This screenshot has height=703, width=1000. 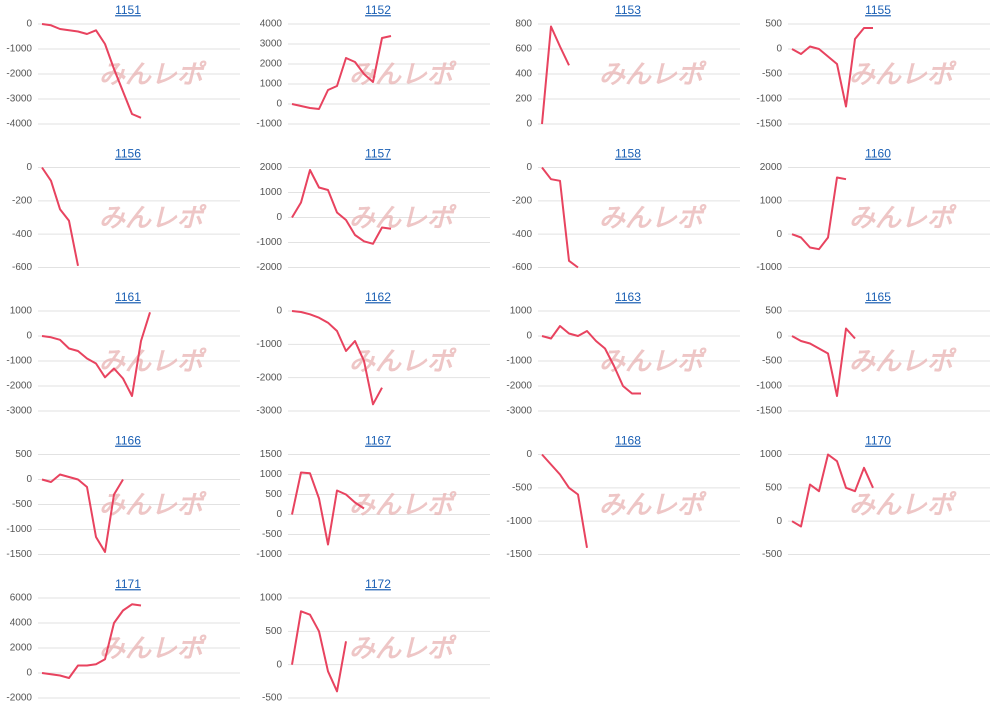 I want to click on y-tick-label: -4000, so click(x=19, y=124).